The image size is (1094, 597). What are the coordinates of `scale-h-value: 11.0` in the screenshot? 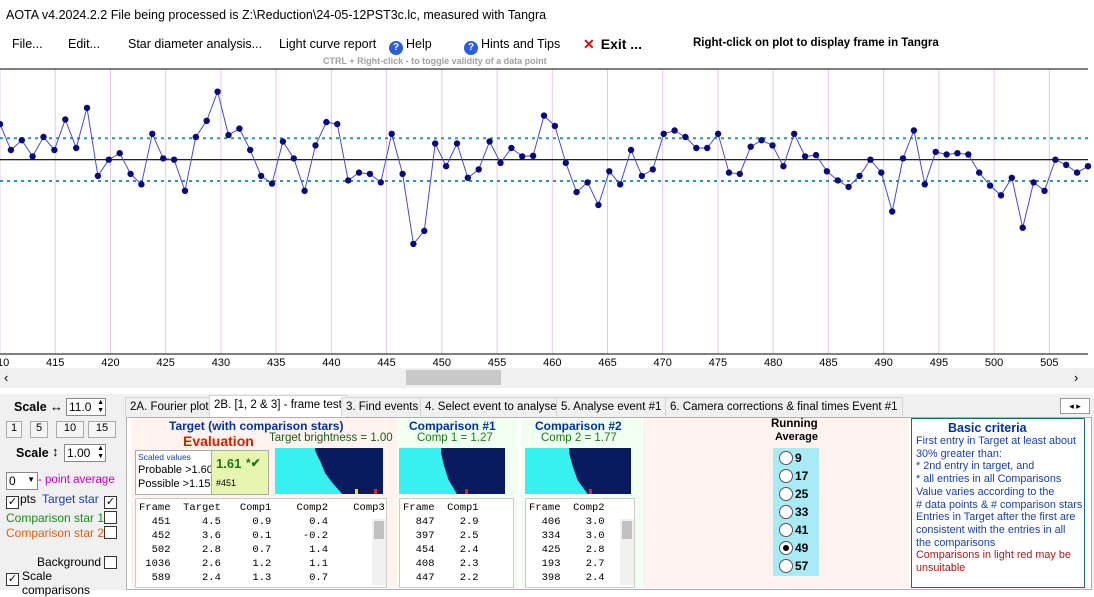 It's located at (80, 407).